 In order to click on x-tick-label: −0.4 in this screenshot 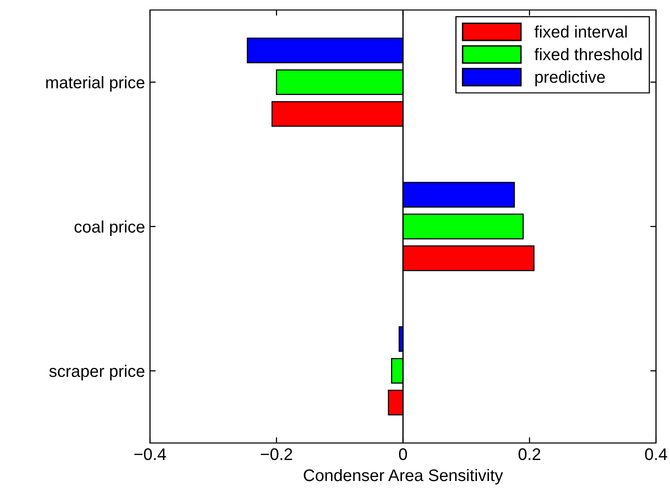, I will do `click(150, 454)`.